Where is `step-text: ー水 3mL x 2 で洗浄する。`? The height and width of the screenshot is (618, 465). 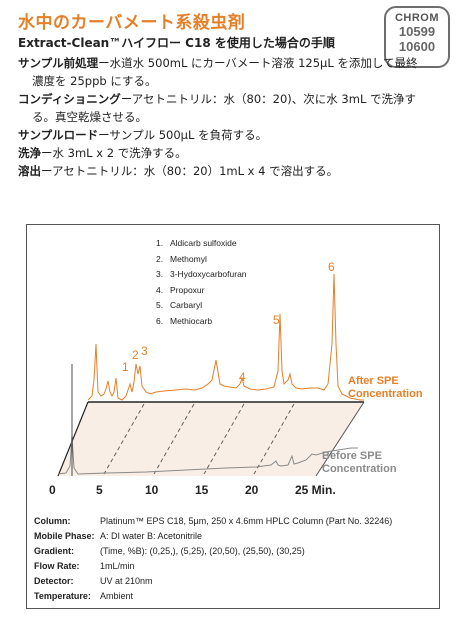
step-text: ー水 3mL x 2 で洗浄する。 is located at coordinates (114, 153).